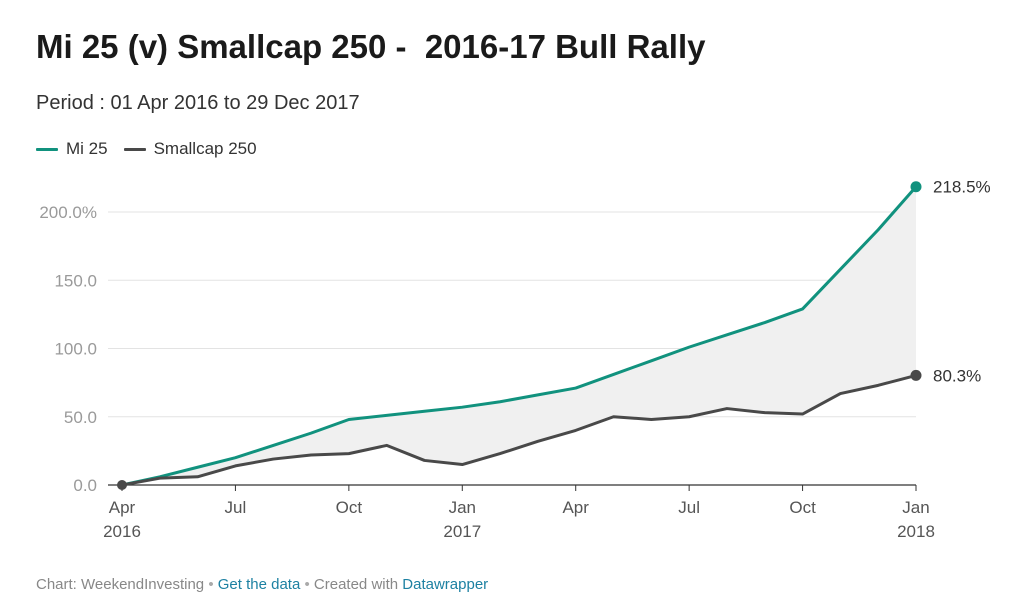  Describe the element at coordinates (68, 212) in the screenshot. I see `y-tick-label: 200.0%` at that location.